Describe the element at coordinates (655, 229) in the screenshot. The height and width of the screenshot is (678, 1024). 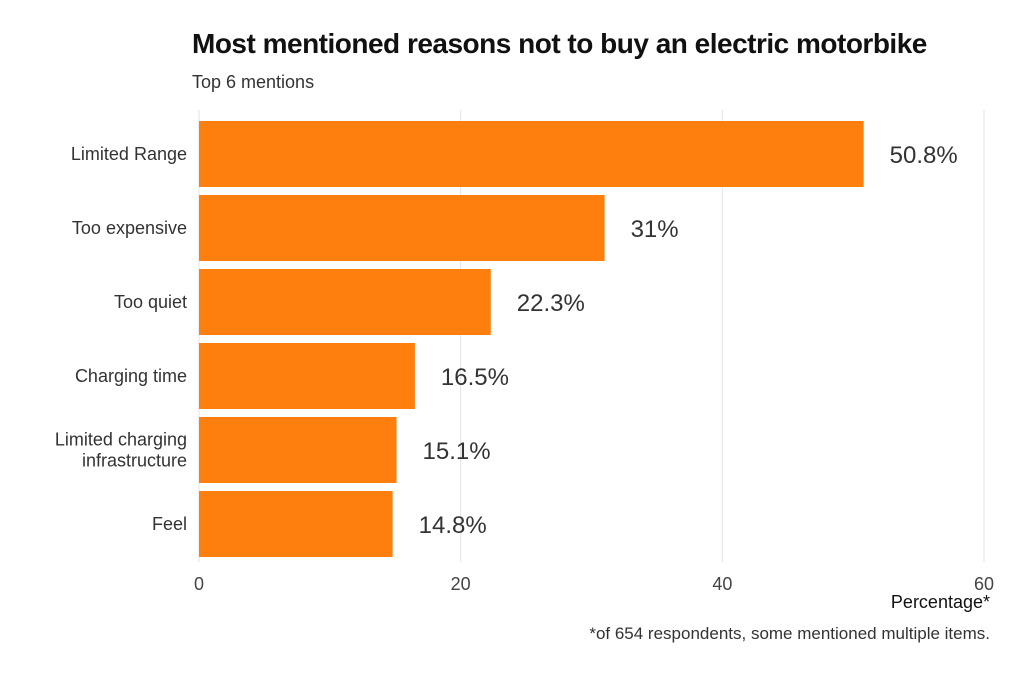
I see `value-label: 31%` at that location.